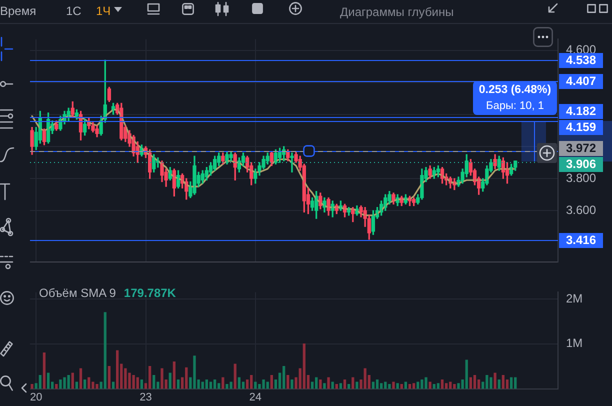 This screenshot has width=612, height=406. What do you see at coordinates (255, 397) in the screenshot?
I see `x-tick-label: 24` at bounding box center [255, 397].